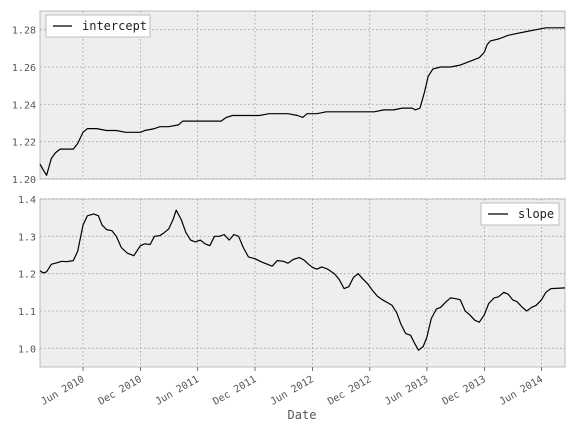 This screenshot has height=432, width=576. I want to click on y-tick-label-2: 1.24, so click(24, 105).